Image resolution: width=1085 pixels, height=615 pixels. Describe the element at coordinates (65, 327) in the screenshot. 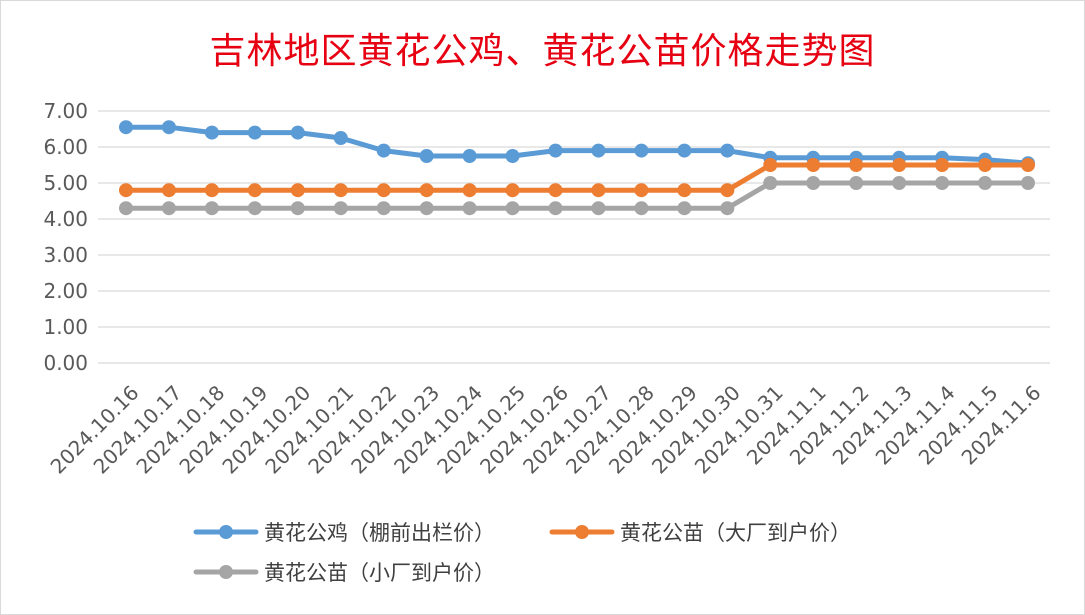

I see `y-tick-label: 1.00` at that location.